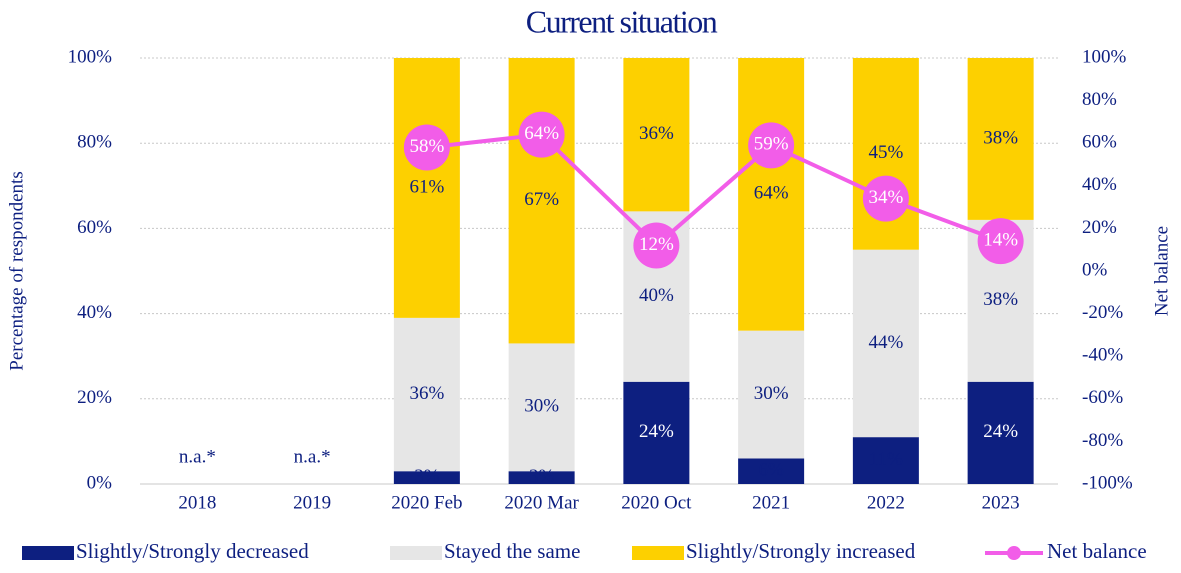 Image resolution: width=1181 pixels, height=573 pixels. Describe the element at coordinates (16, 270) in the screenshot. I see `y-axis-label: Percentage of respondents` at that location.